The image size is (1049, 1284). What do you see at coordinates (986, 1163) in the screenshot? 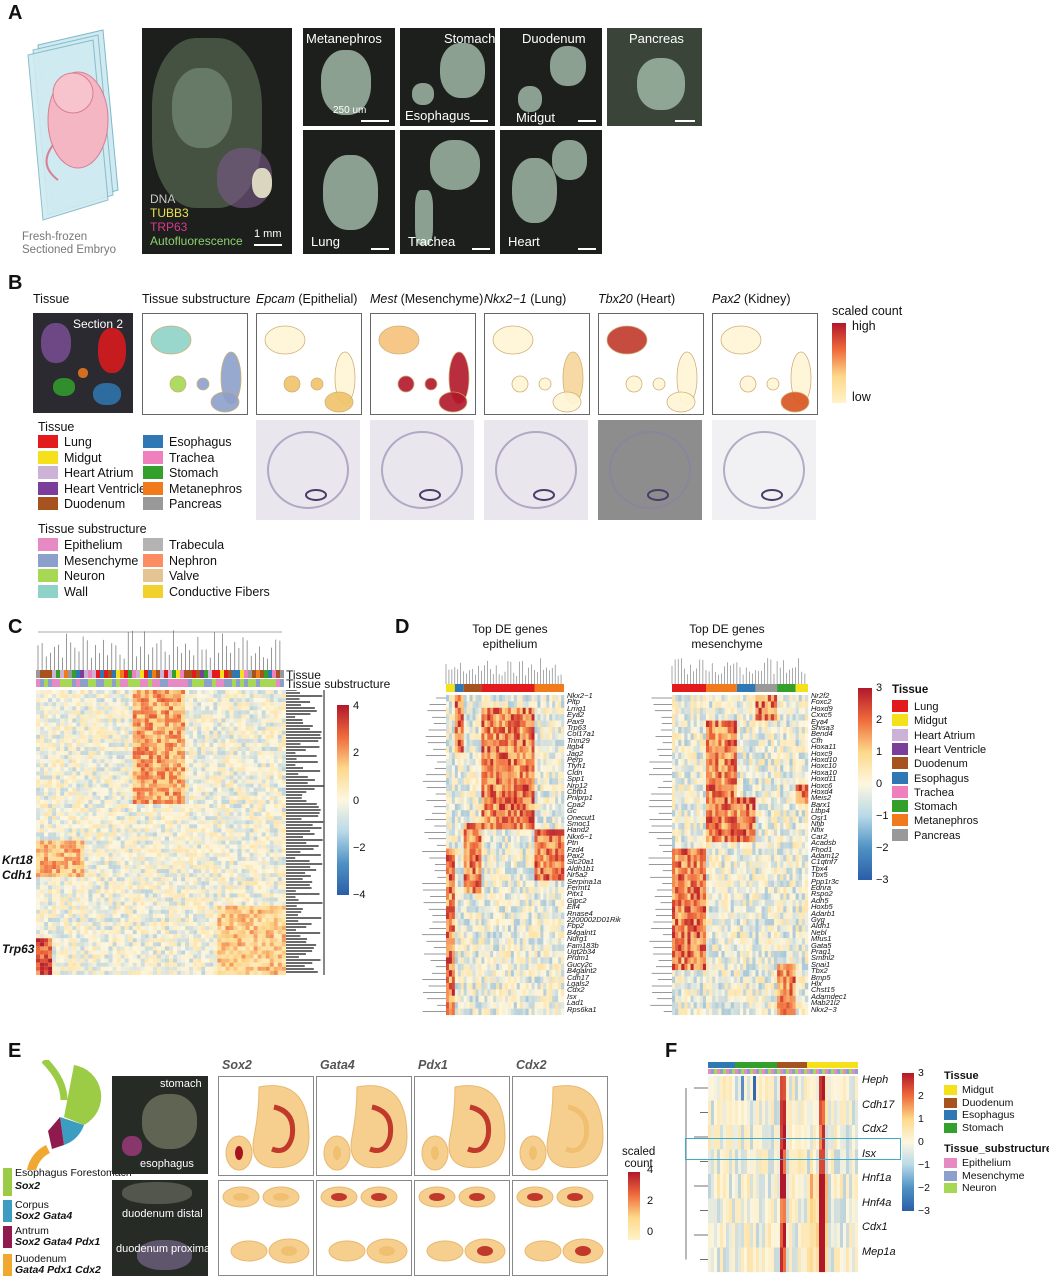
I see `legend-label: Epithelium` at bounding box center [986, 1163].